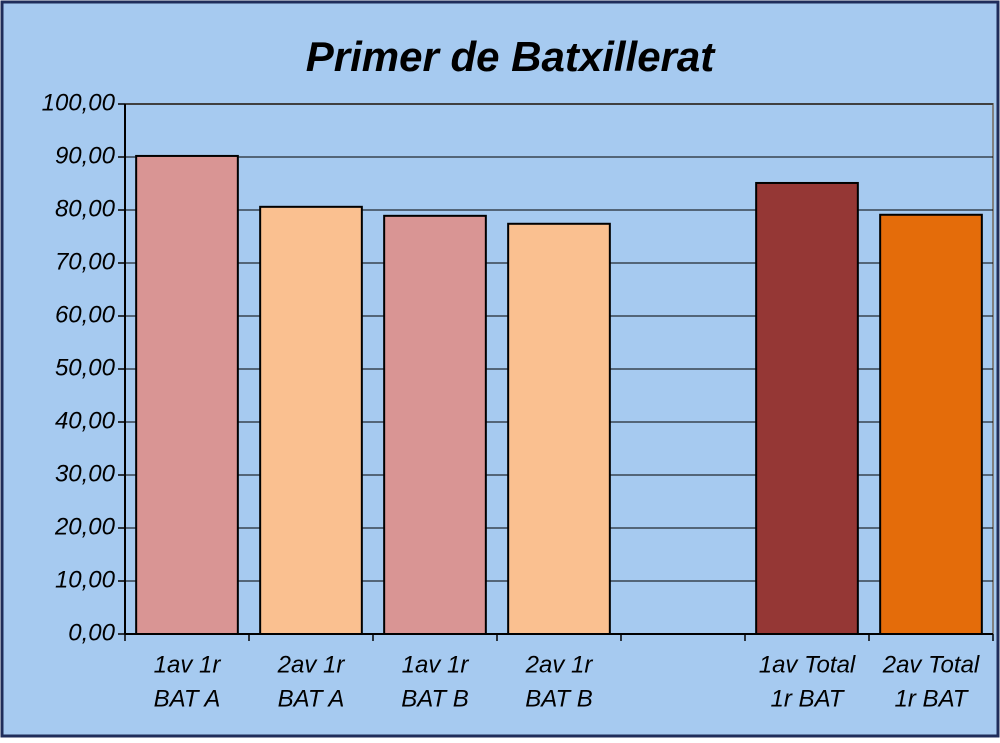 This screenshot has height=743, width=1000. What do you see at coordinates (85, 526) in the screenshot?
I see `y-tick-label: 20,00` at bounding box center [85, 526].